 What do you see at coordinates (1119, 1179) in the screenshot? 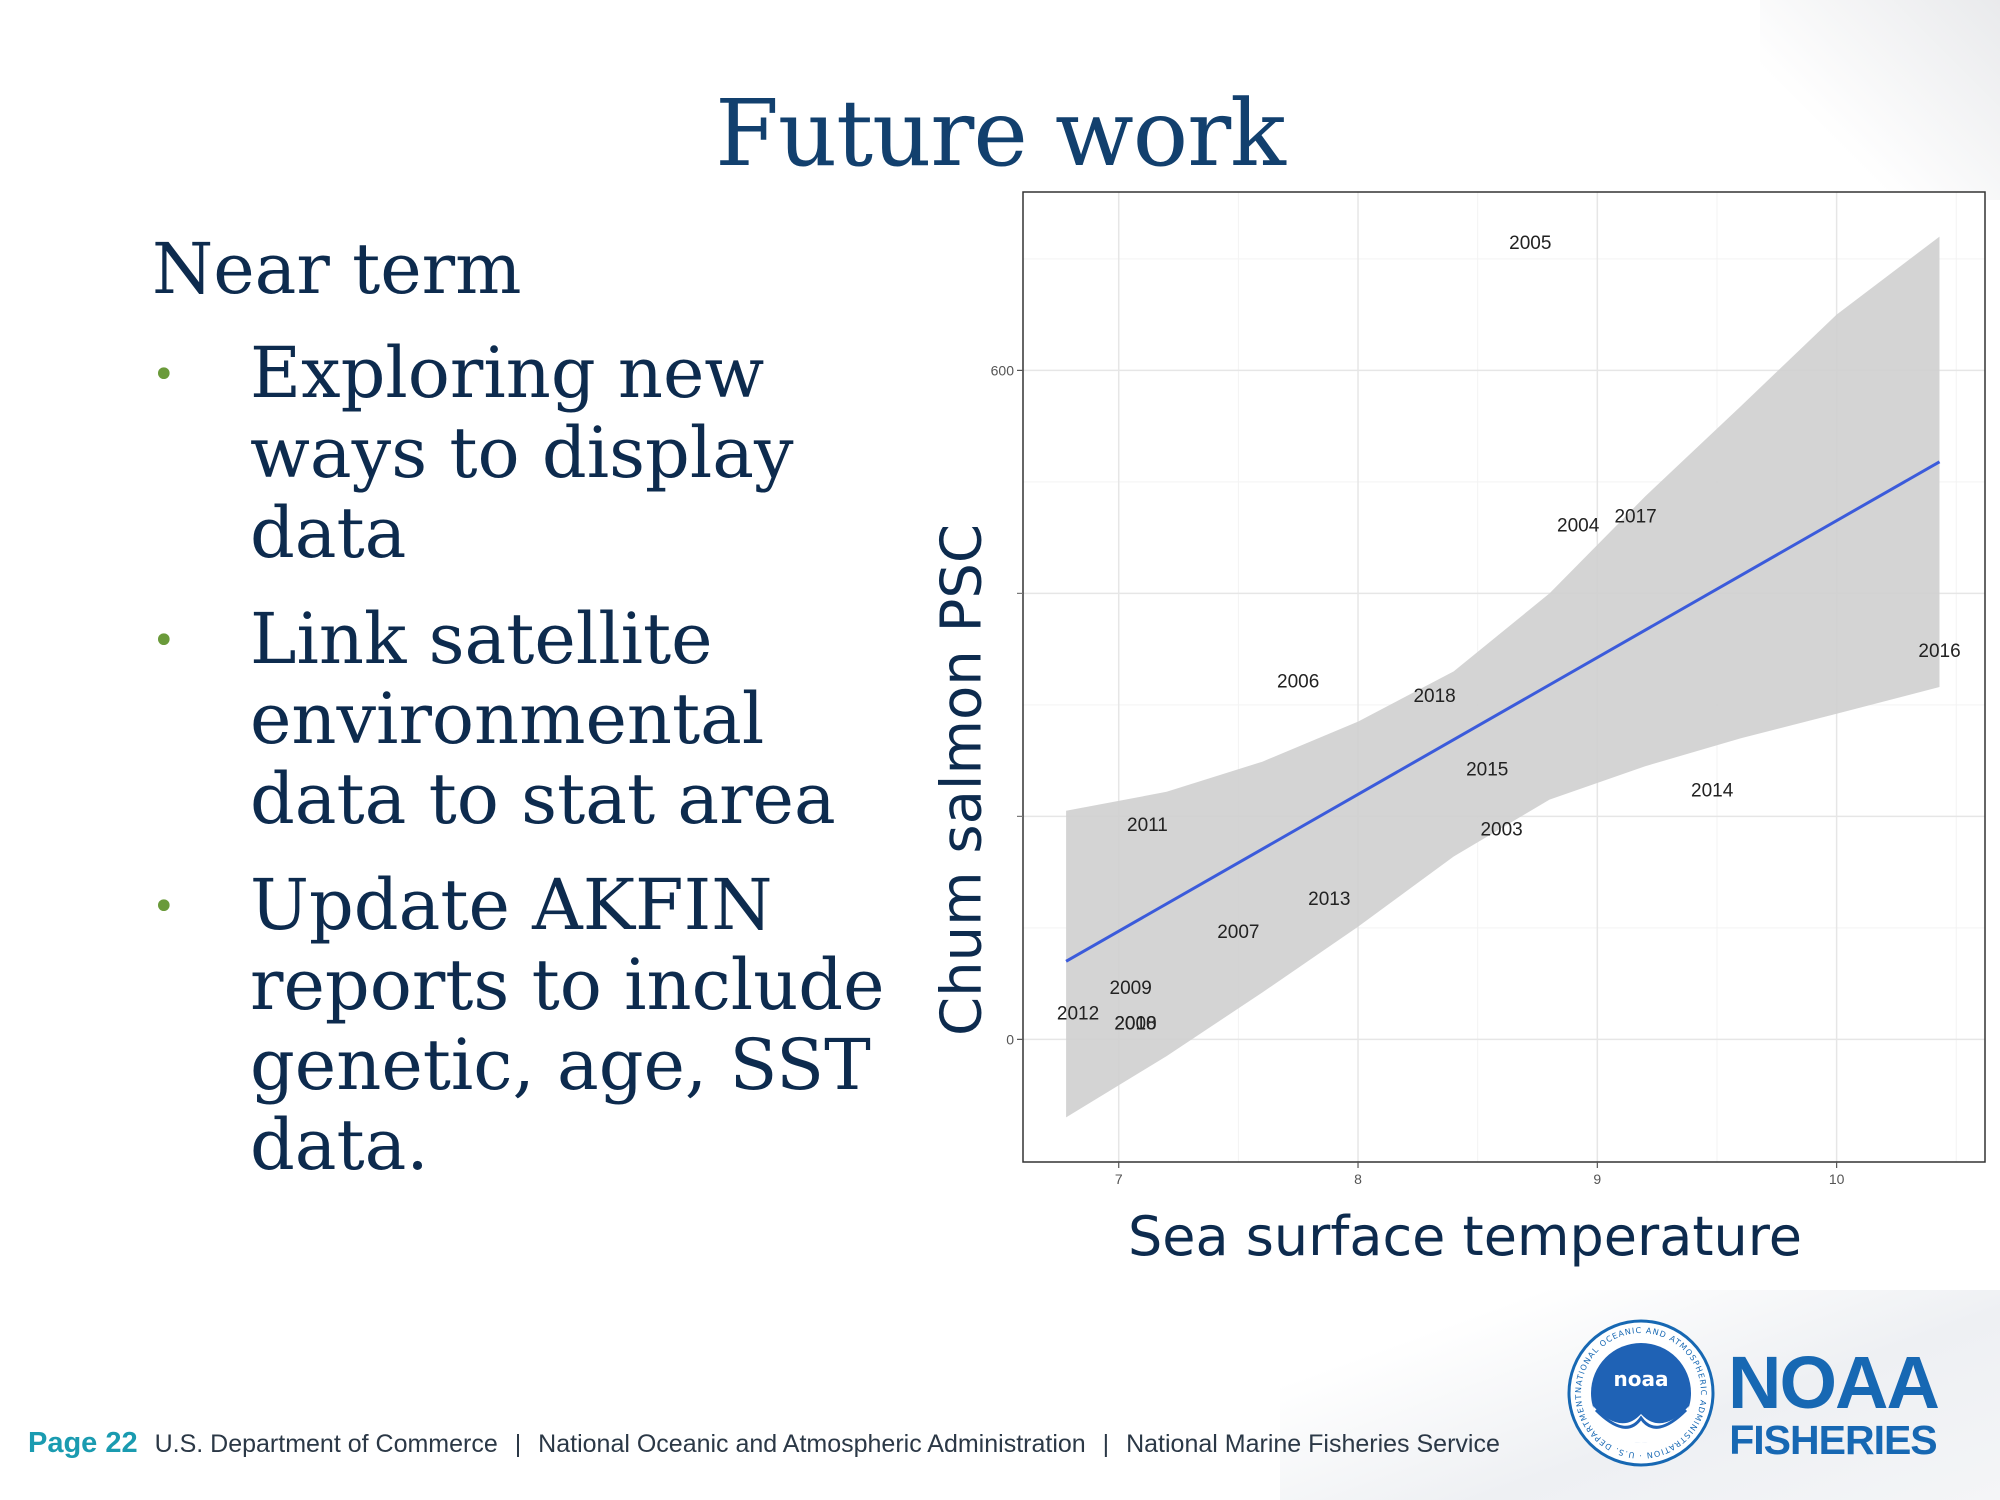
I see `x-tick-label: 7` at bounding box center [1119, 1179].